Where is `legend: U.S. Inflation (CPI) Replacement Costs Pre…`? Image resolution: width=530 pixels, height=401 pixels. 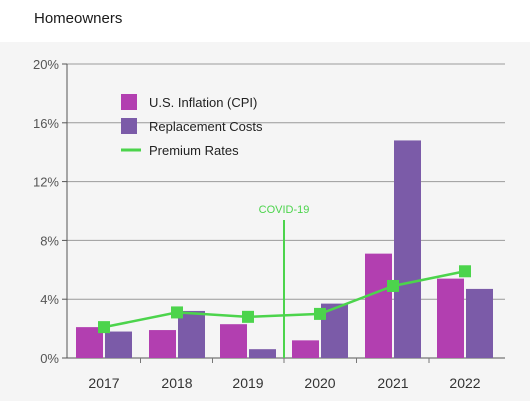 legend: U.S. Inflation (CPI) Replacement Costs Pre… is located at coordinates (192, 126).